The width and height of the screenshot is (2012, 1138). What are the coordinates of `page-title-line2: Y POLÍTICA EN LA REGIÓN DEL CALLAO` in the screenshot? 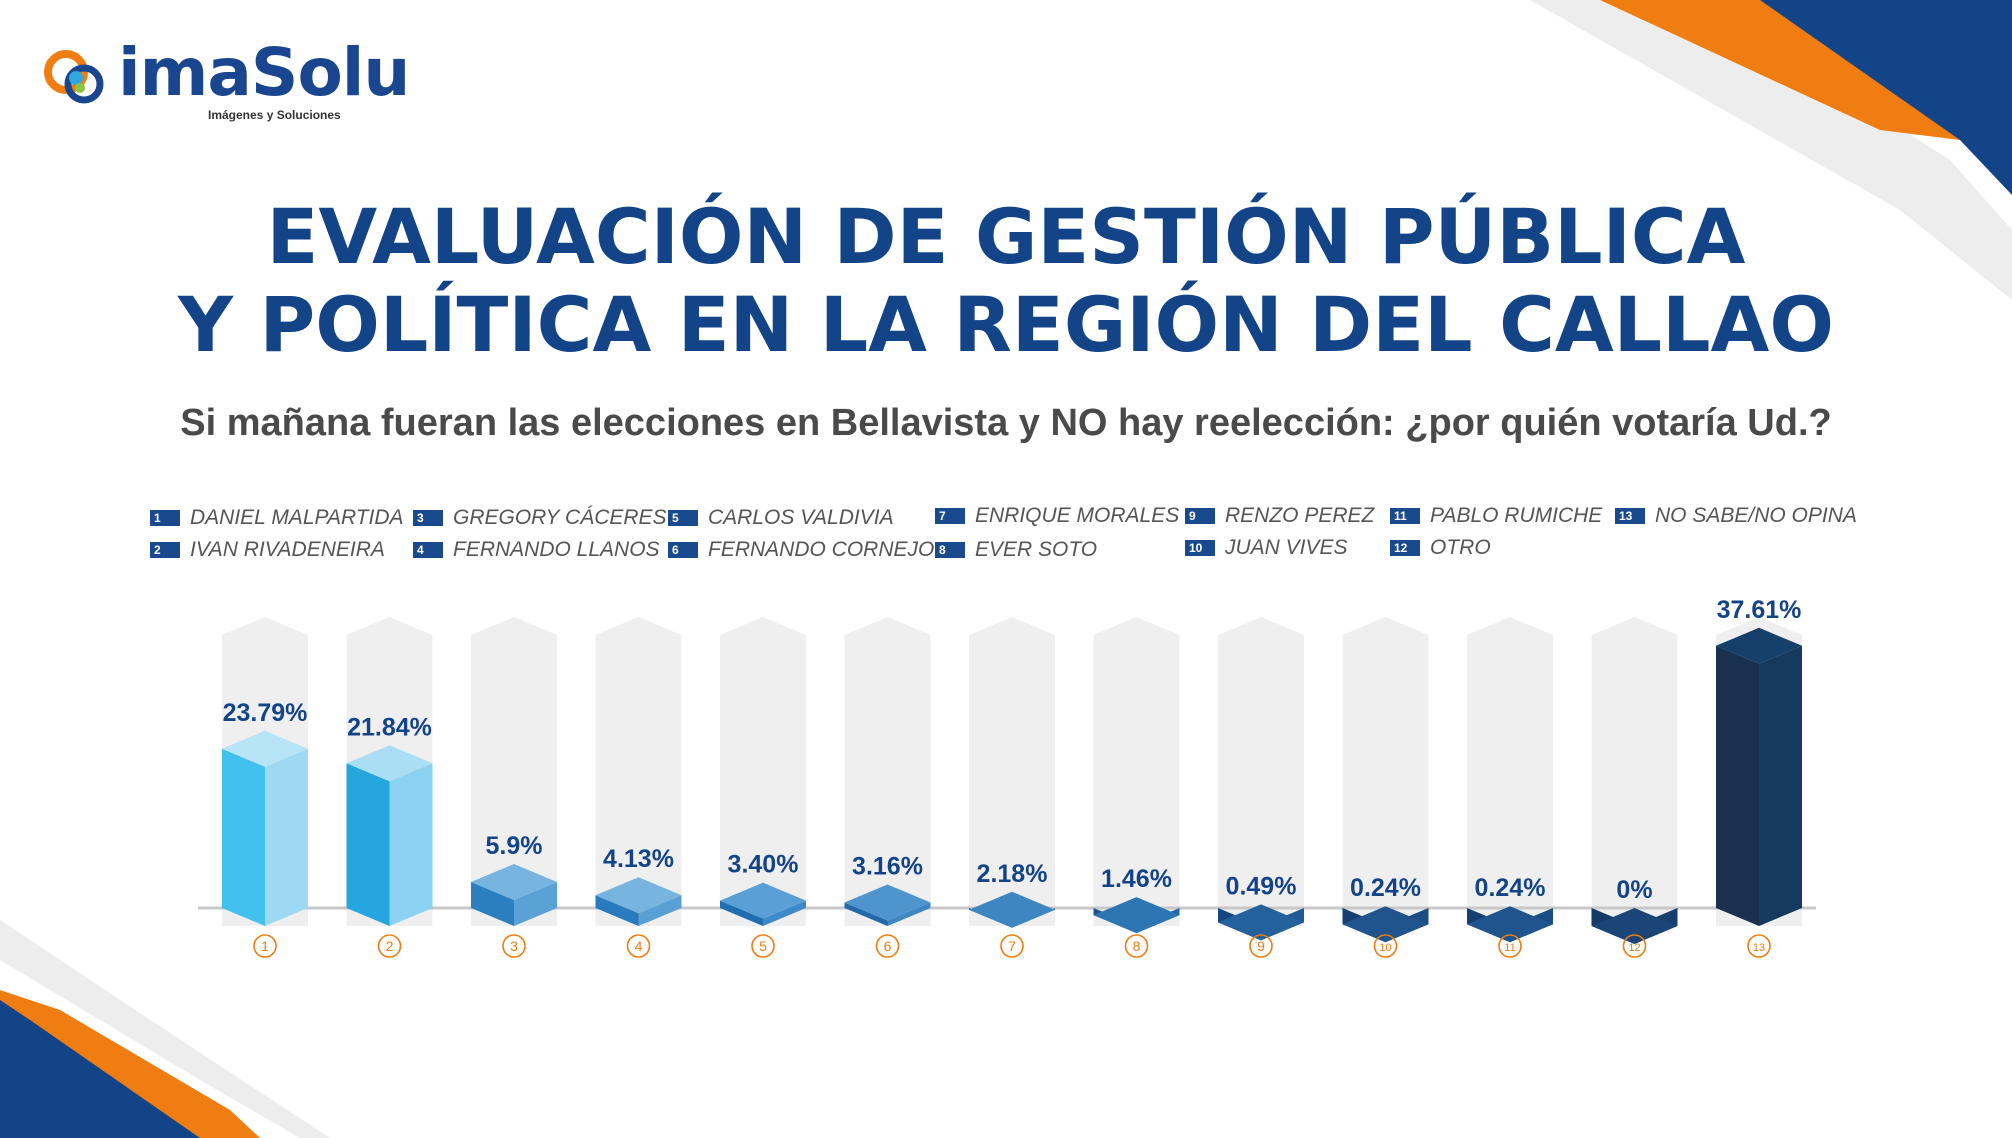 It's located at (1006, 324).